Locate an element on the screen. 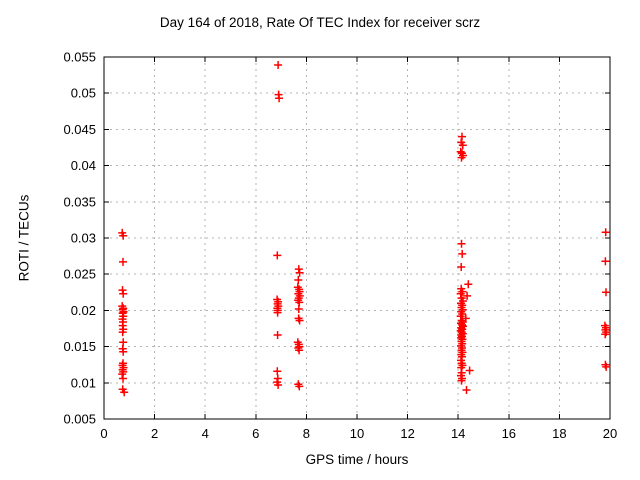 The height and width of the screenshot is (480, 640). x-tick-label: 6 is located at coordinates (255, 433).